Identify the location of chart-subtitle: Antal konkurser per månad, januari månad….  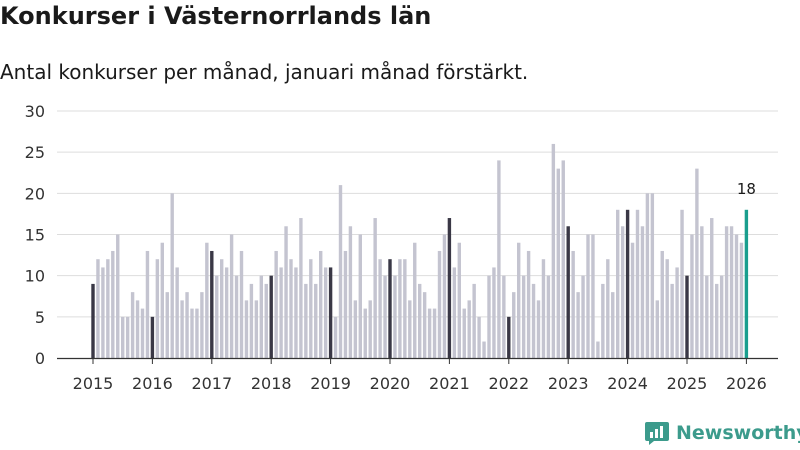
(264, 72).